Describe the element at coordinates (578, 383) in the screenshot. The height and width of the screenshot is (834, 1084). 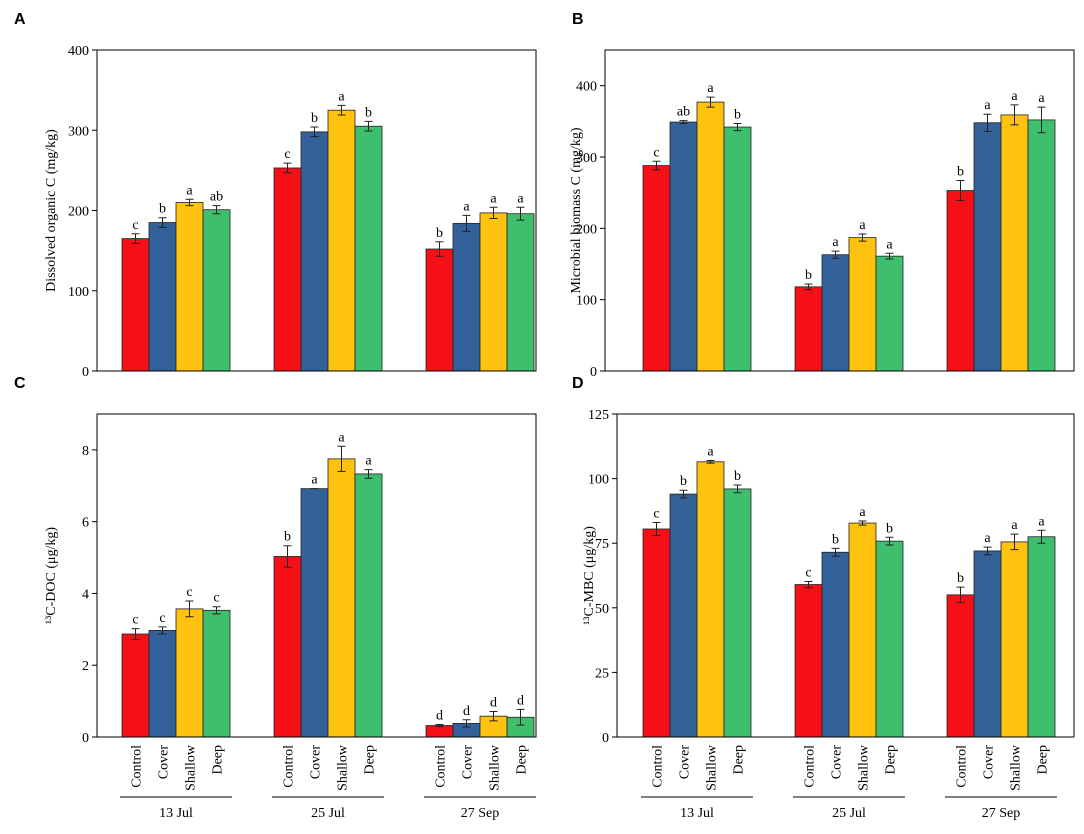
I see `panel-label: D` at that location.